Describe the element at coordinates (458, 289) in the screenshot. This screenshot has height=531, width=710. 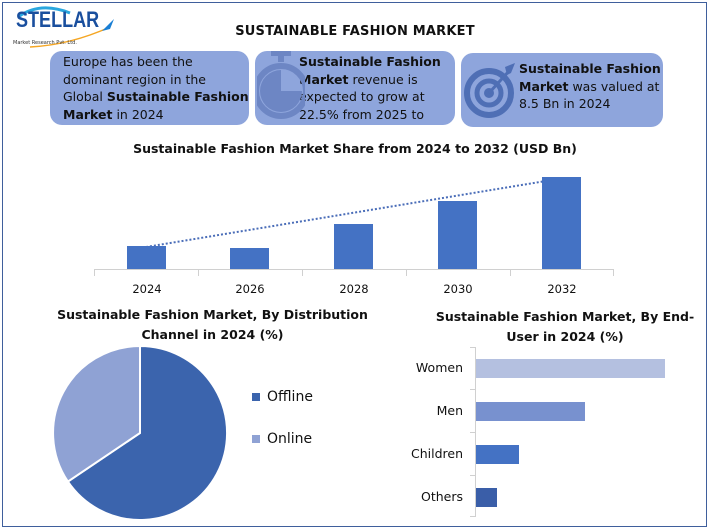
I see `x-label: 2030` at that location.